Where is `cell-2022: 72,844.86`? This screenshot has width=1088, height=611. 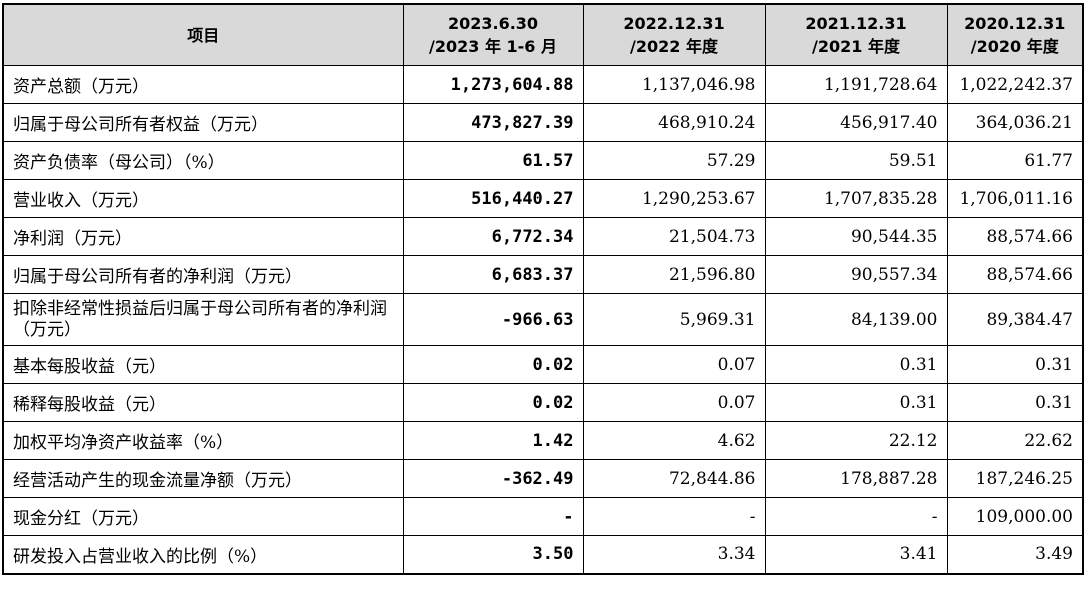
cell-2022: 72,844.86 is located at coordinates (674, 478).